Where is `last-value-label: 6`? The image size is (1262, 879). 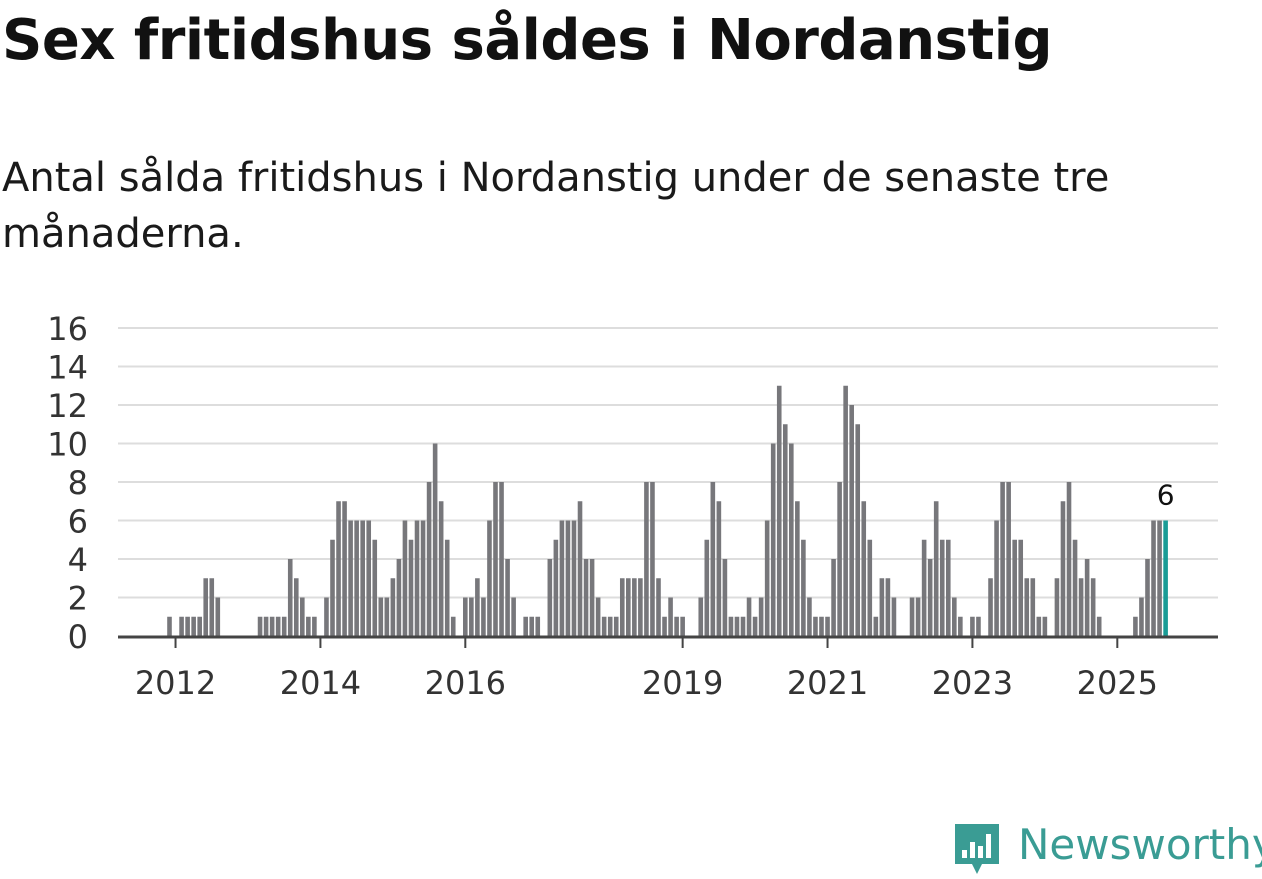
last-value-label: 6 is located at coordinates (1166, 495).